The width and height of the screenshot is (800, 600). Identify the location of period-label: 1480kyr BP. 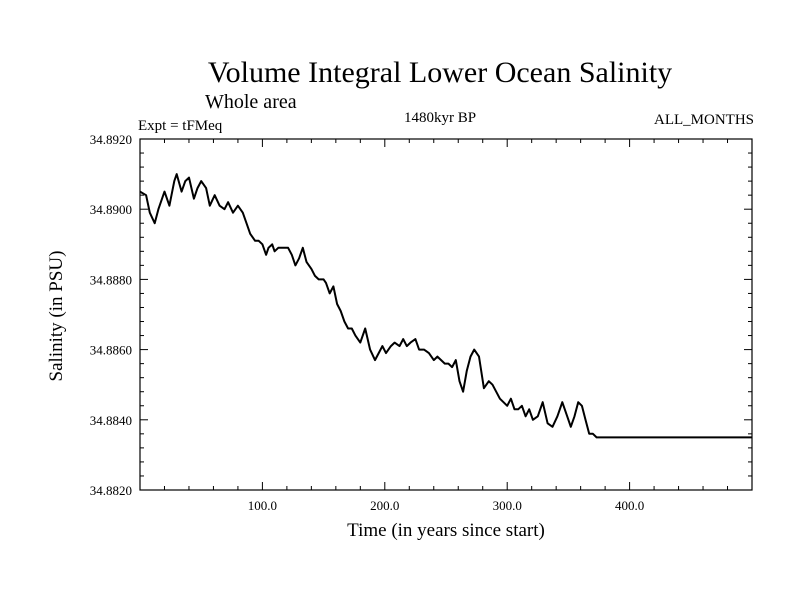
(440, 118).